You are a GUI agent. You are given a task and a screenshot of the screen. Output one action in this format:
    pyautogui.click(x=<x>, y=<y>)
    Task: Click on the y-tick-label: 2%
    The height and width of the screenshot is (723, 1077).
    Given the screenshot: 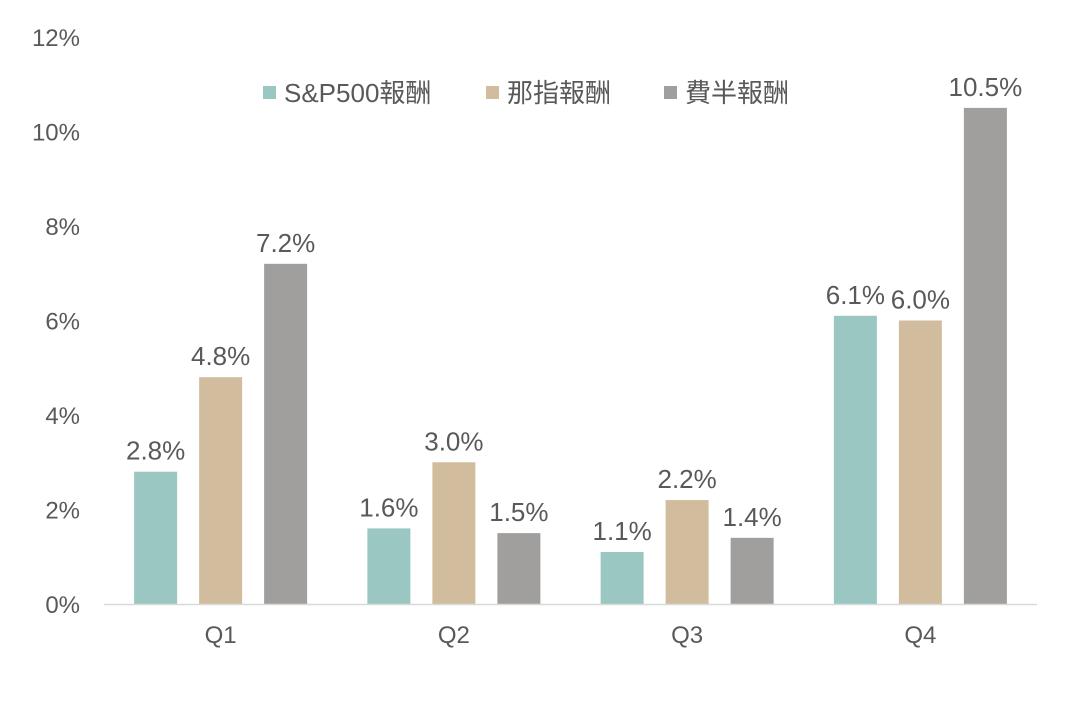 What is the action you would take?
    pyautogui.click(x=62, y=511)
    